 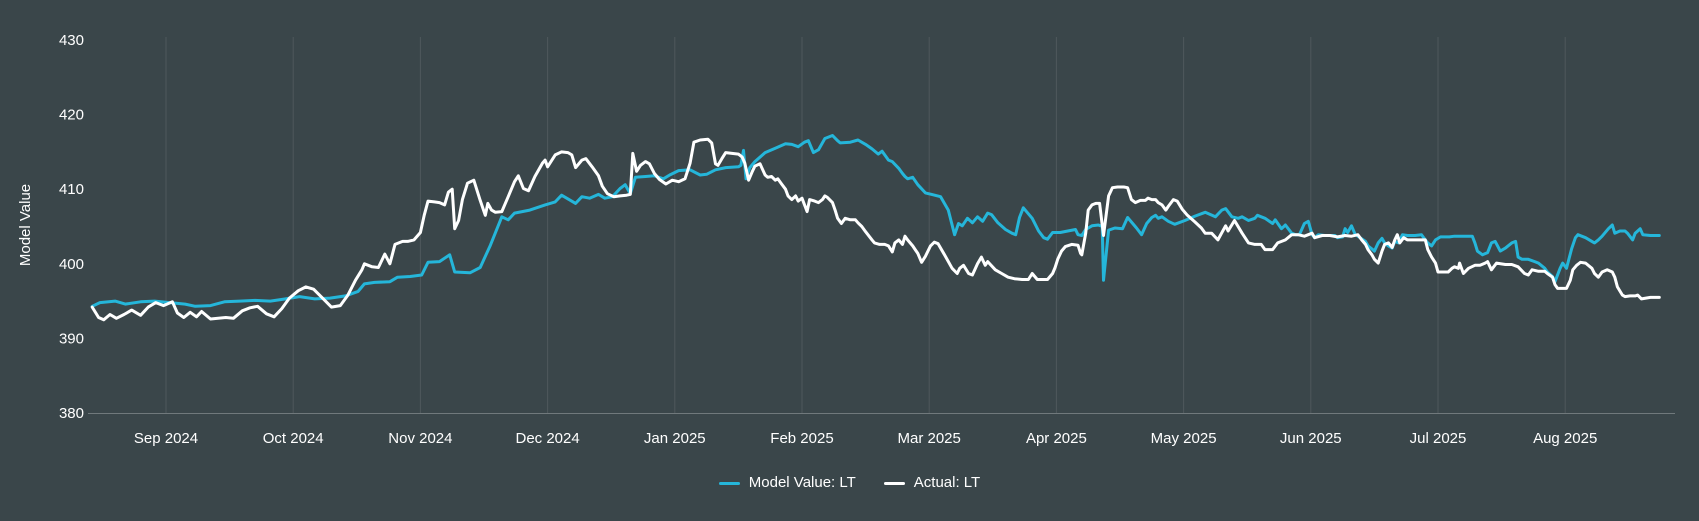 I want to click on legend-swatch-actual, so click(x=894, y=483).